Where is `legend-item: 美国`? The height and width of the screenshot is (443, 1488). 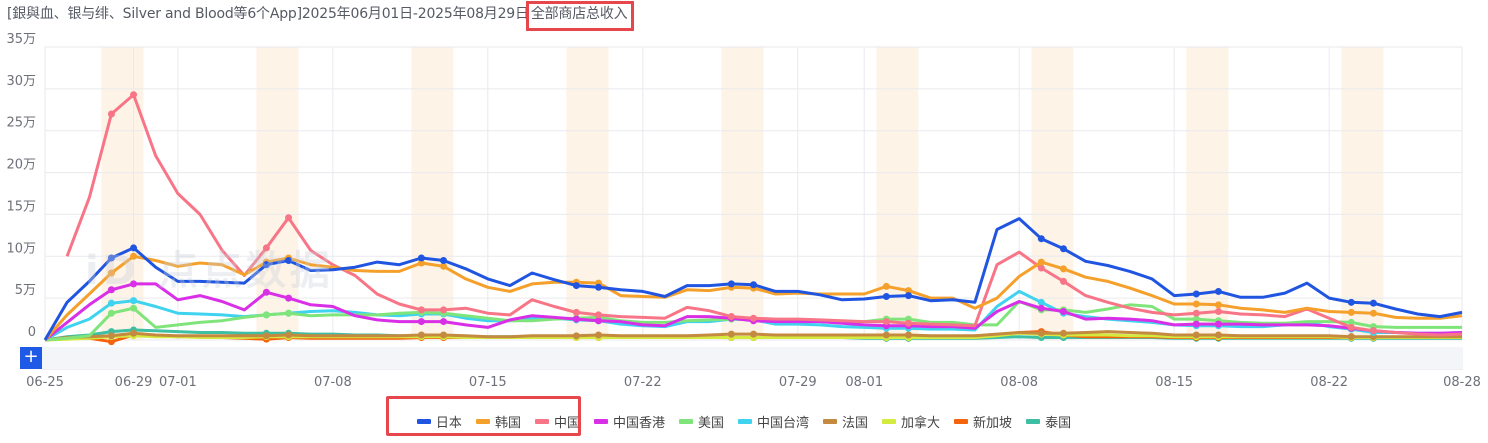 legend-item: 美国 is located at coordinates (701, 421).